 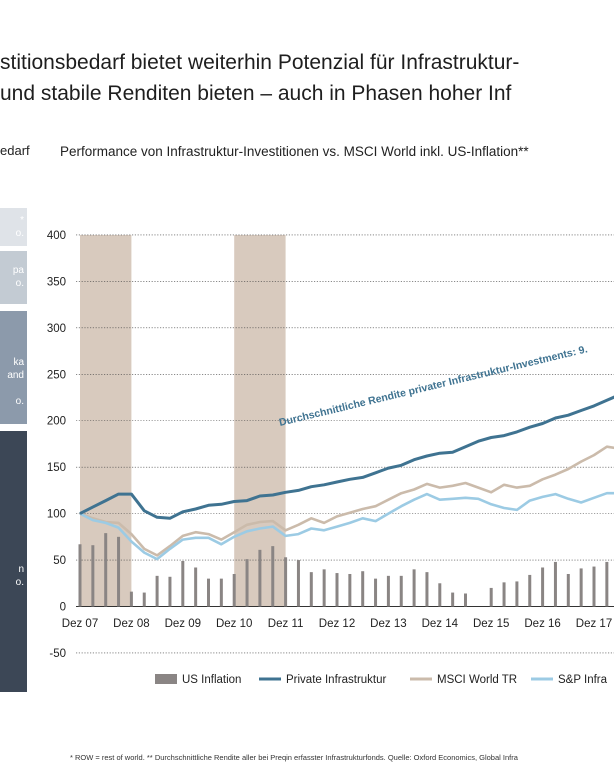 What do you see at coordinates (491, 624) in the screenshot?
I see `x-tick-label: Dez 15` at bounding box center [491, 624].